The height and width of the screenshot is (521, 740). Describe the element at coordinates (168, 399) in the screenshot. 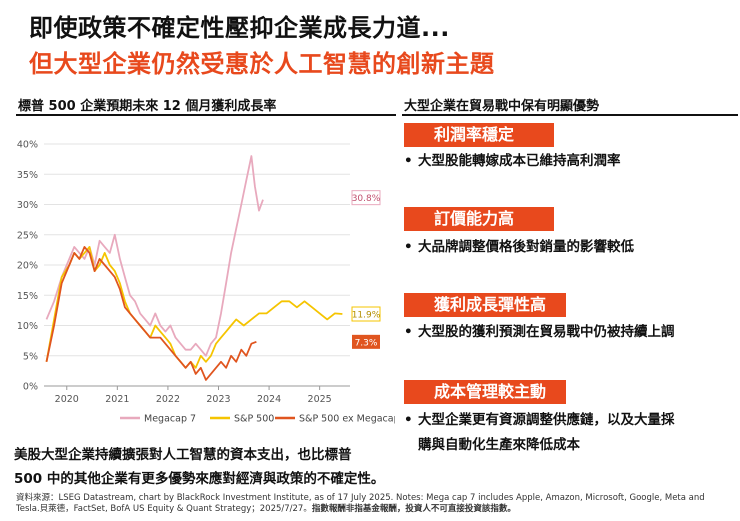

I see `x-tick-label: 2022` at that location.